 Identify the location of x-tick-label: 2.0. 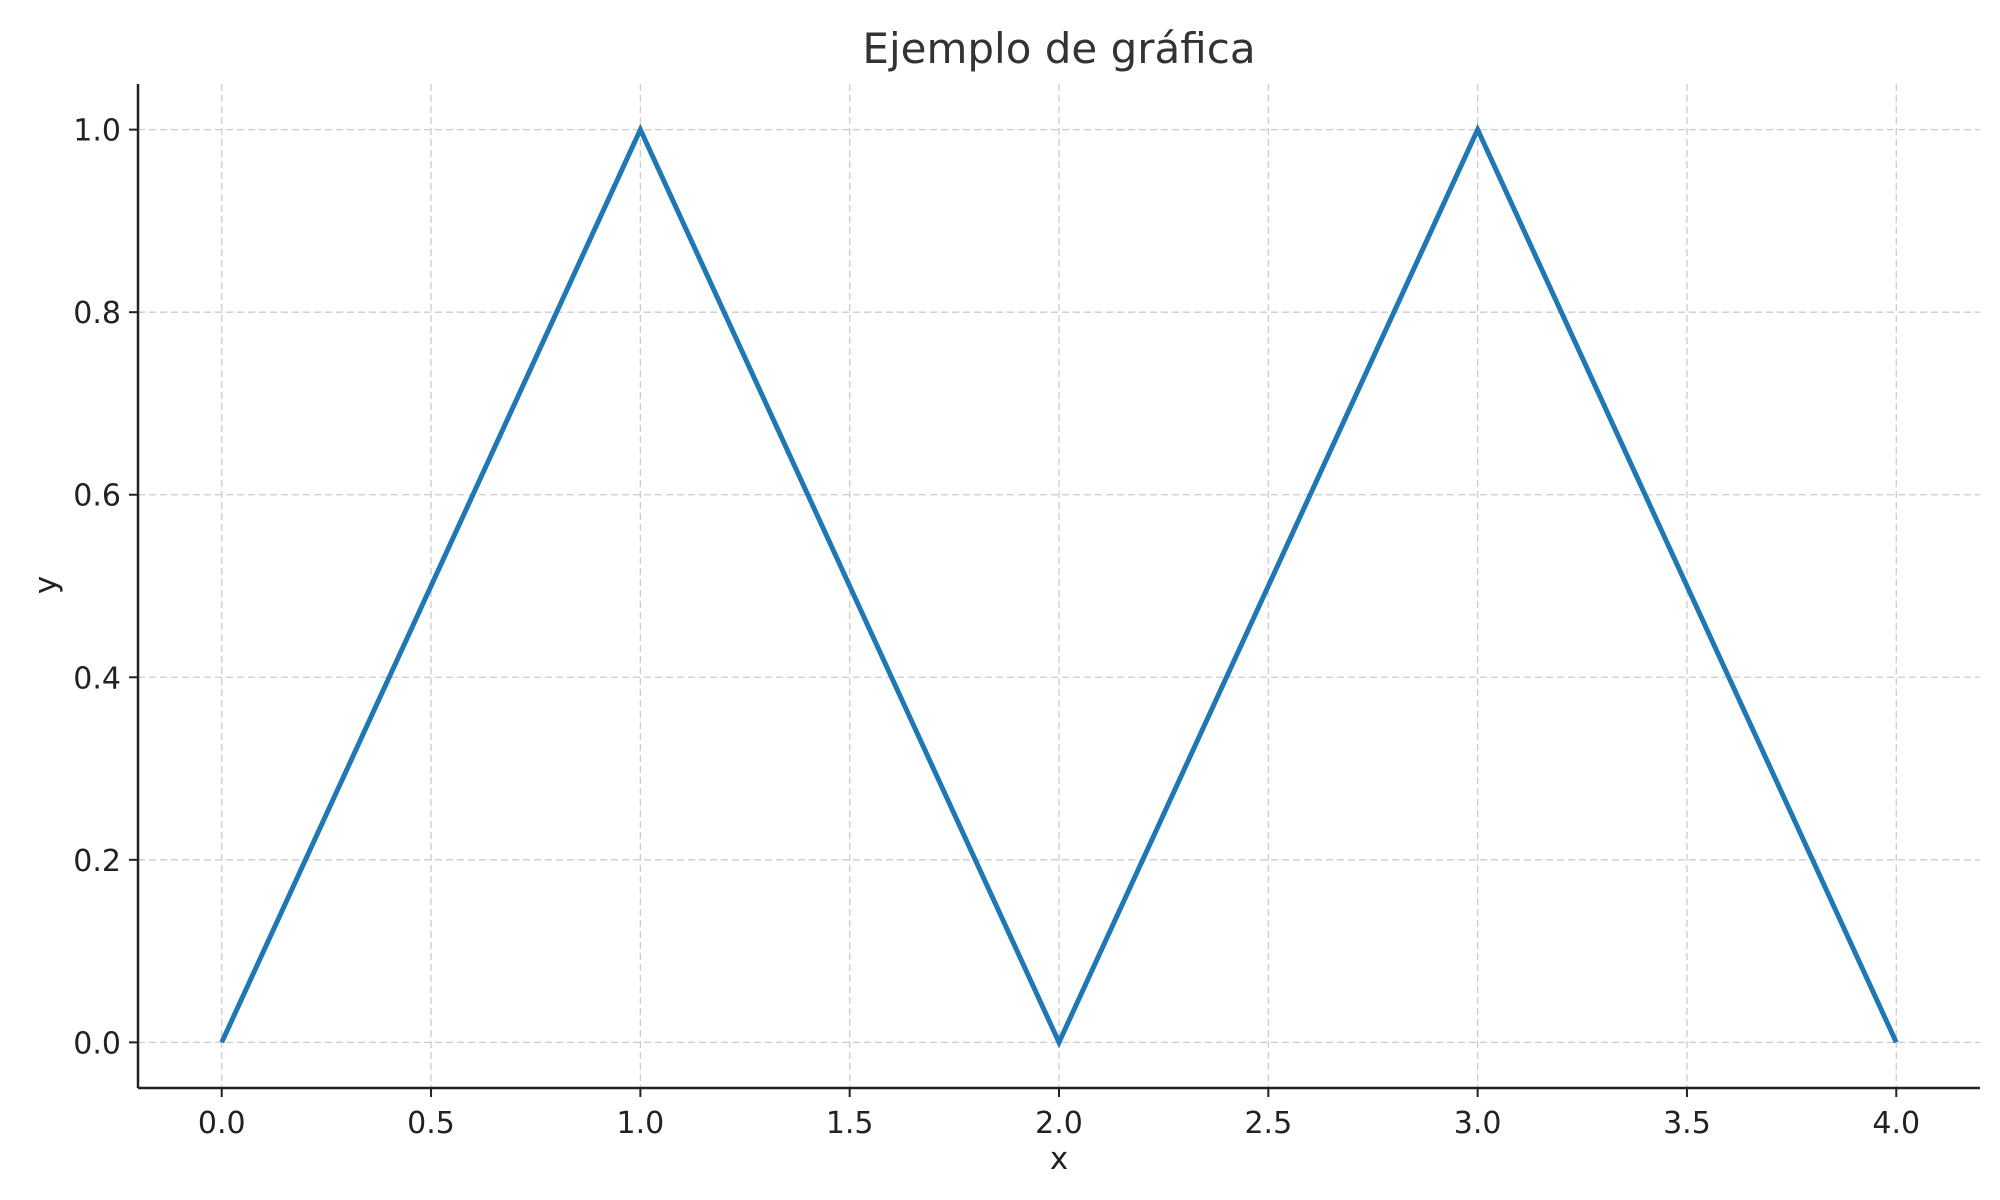
(1059, 1123).